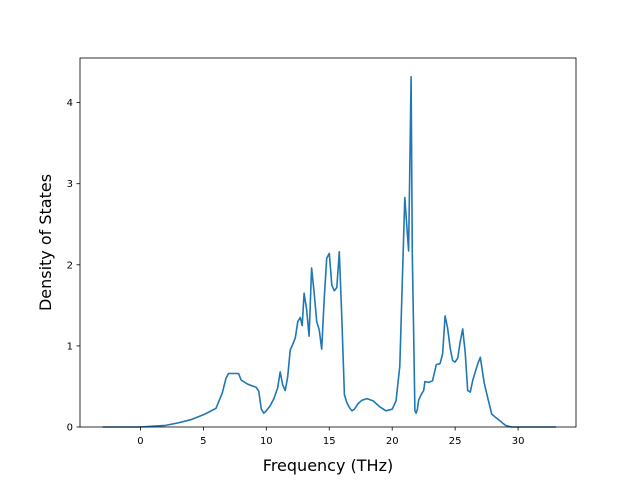  What do you see at coordinates (266, 441) in the screenshot?
I see `x-tick-label: 10` at bounding box center [266, 441].